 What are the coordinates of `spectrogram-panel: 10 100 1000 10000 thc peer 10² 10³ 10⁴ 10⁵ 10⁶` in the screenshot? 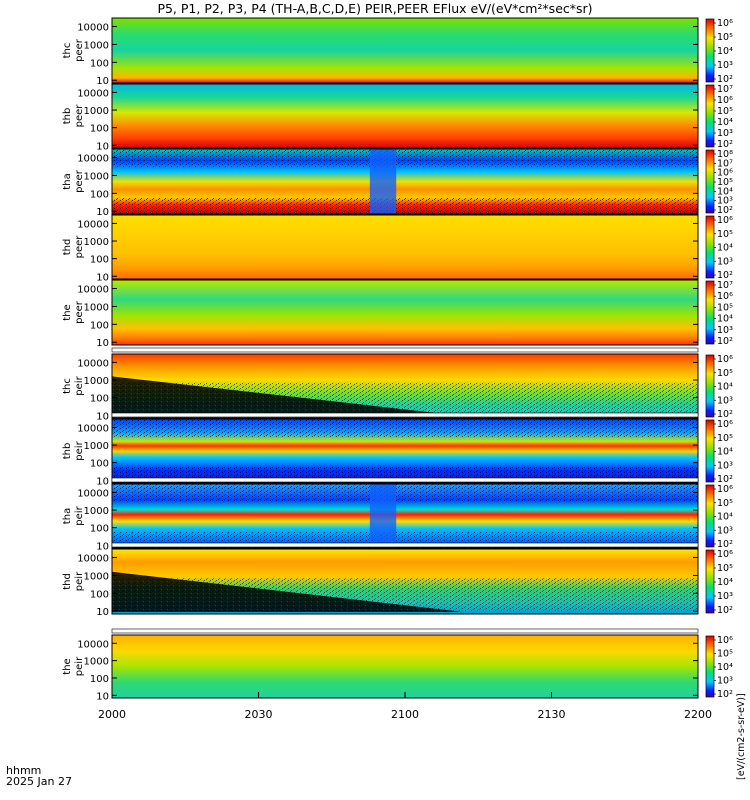 It's located at (397, 52).